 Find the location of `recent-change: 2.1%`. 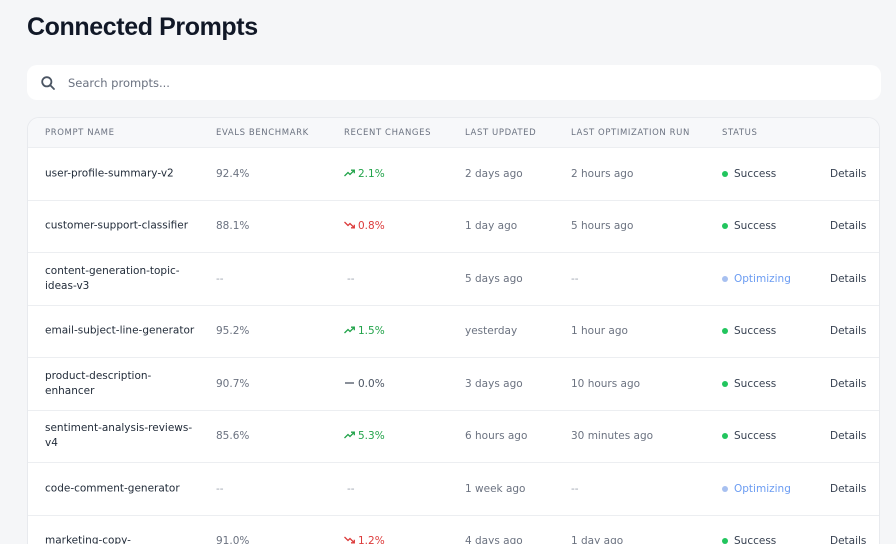

recent-change: 2.1% is located at coordinates (364, 174).